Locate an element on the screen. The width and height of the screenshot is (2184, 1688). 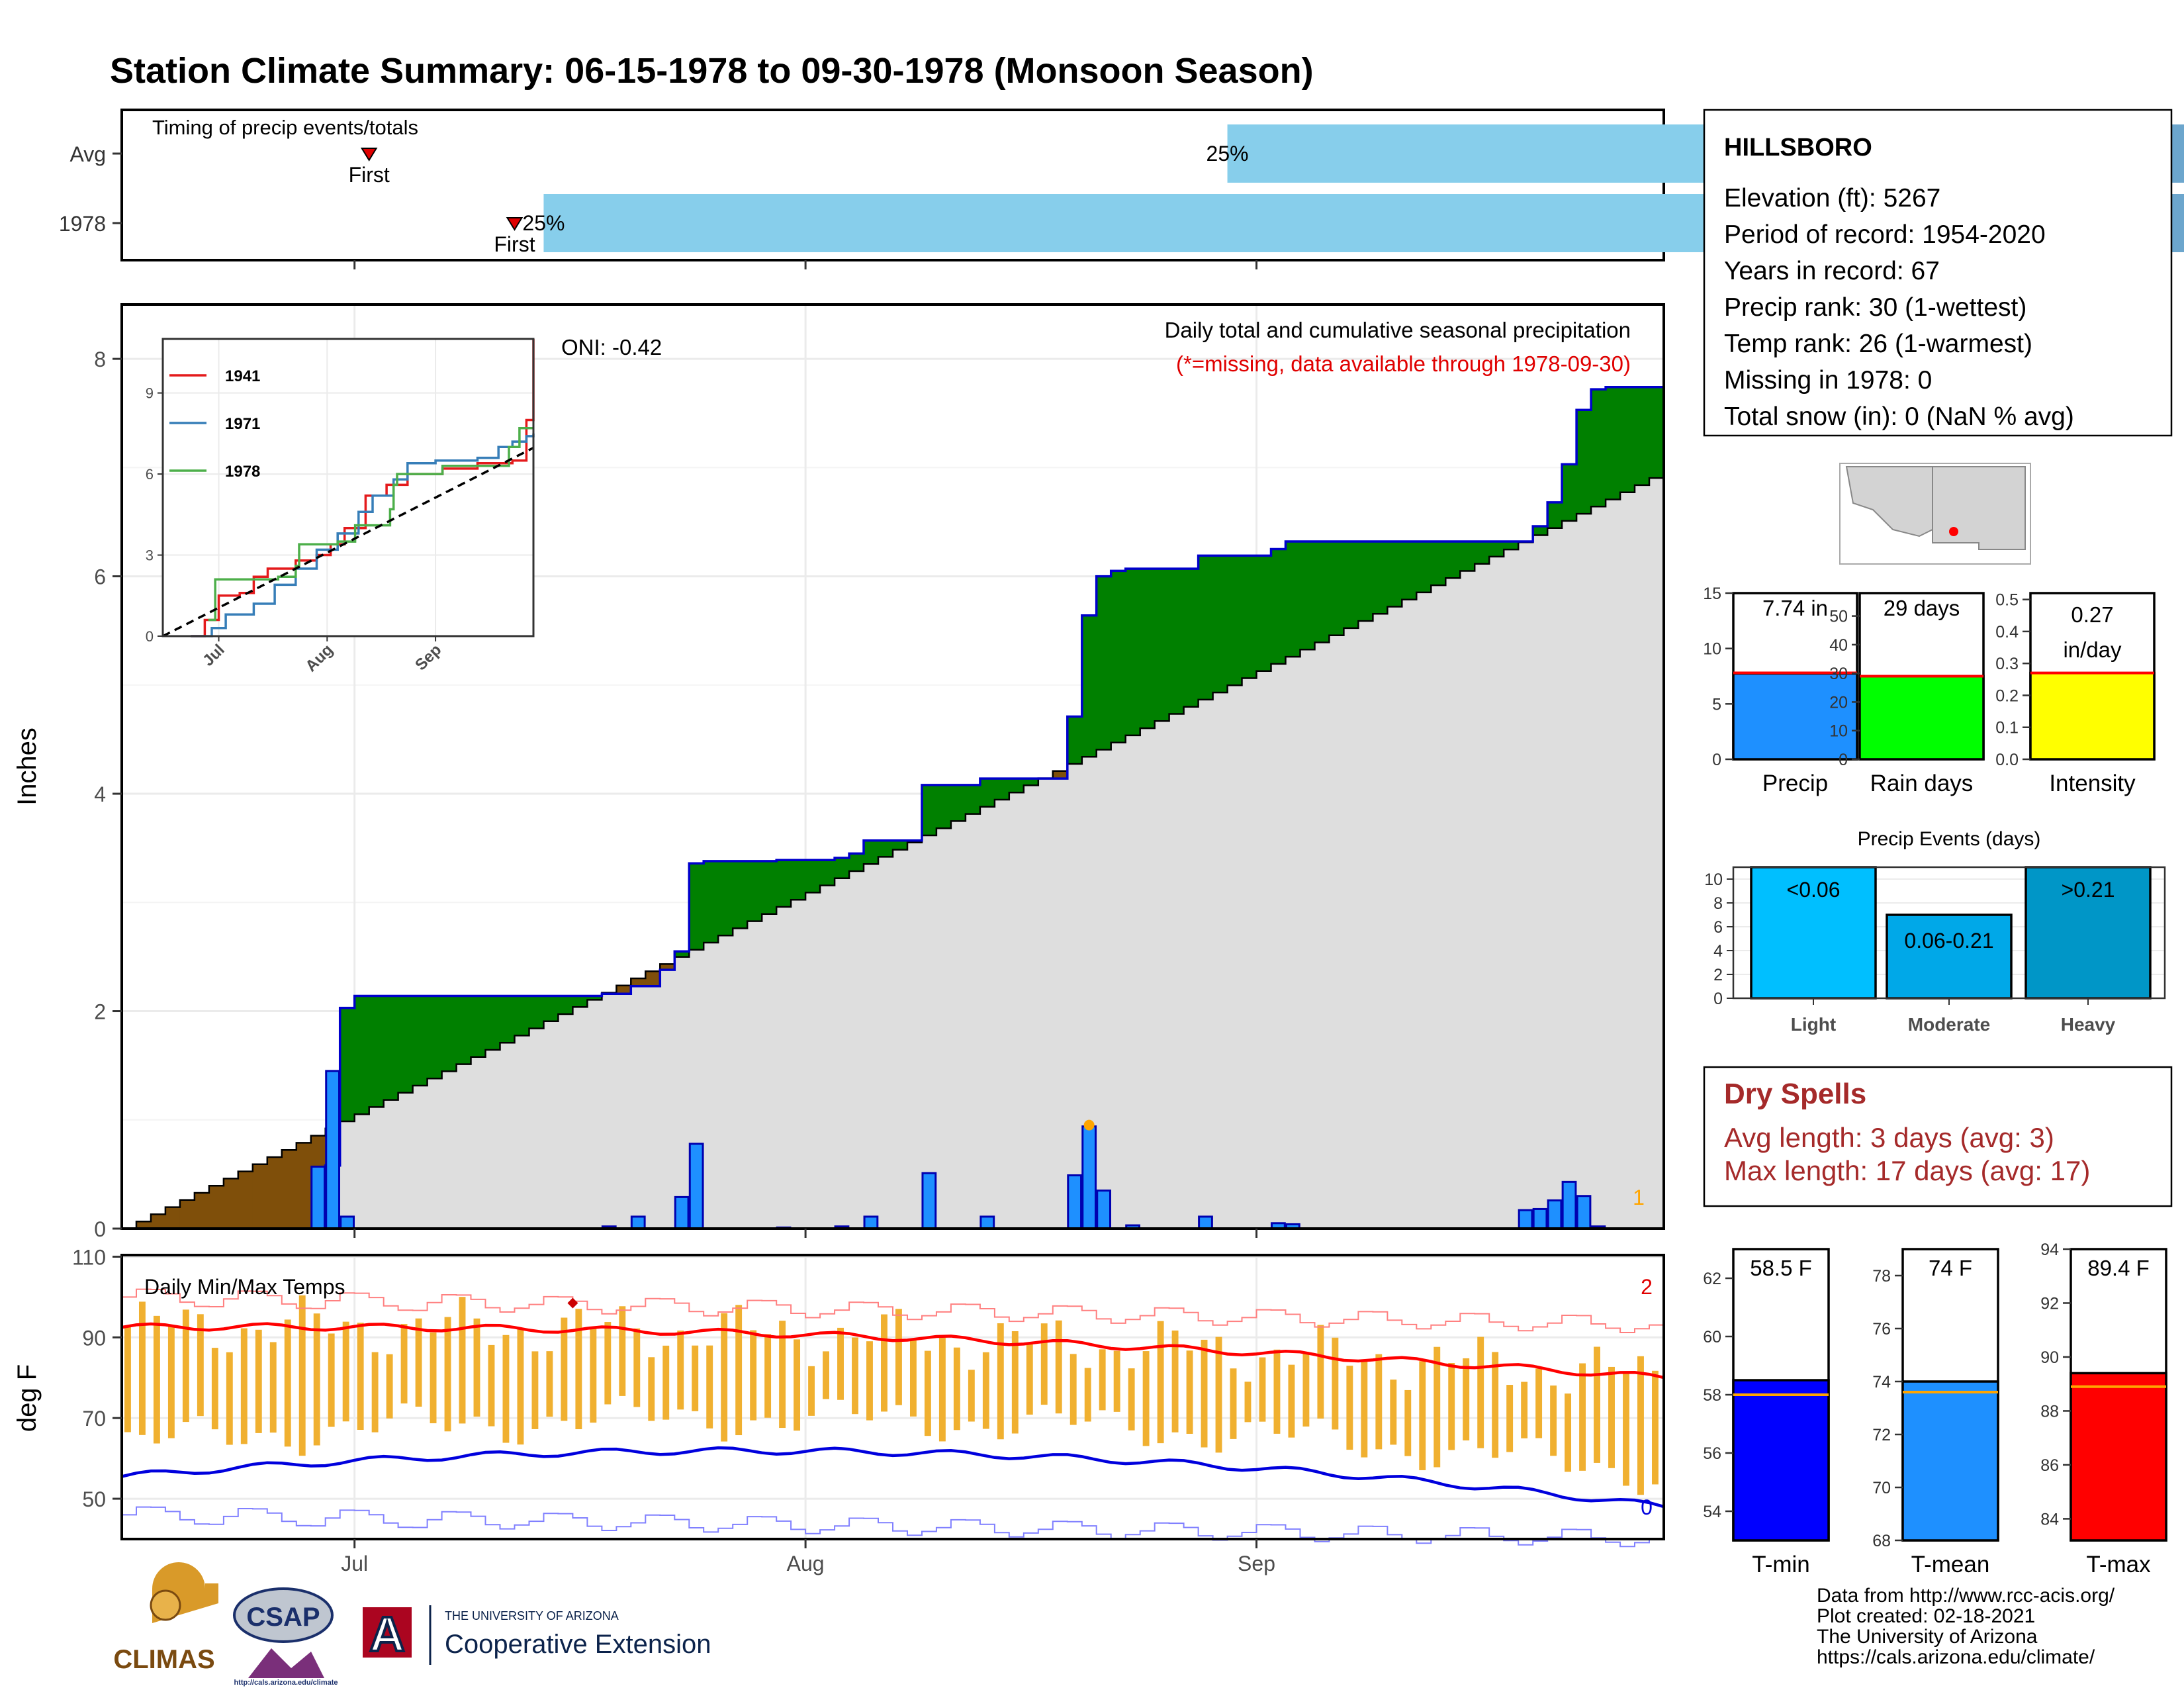
summary-y-tick-label: 50 is located at coordinates (1838, 617).